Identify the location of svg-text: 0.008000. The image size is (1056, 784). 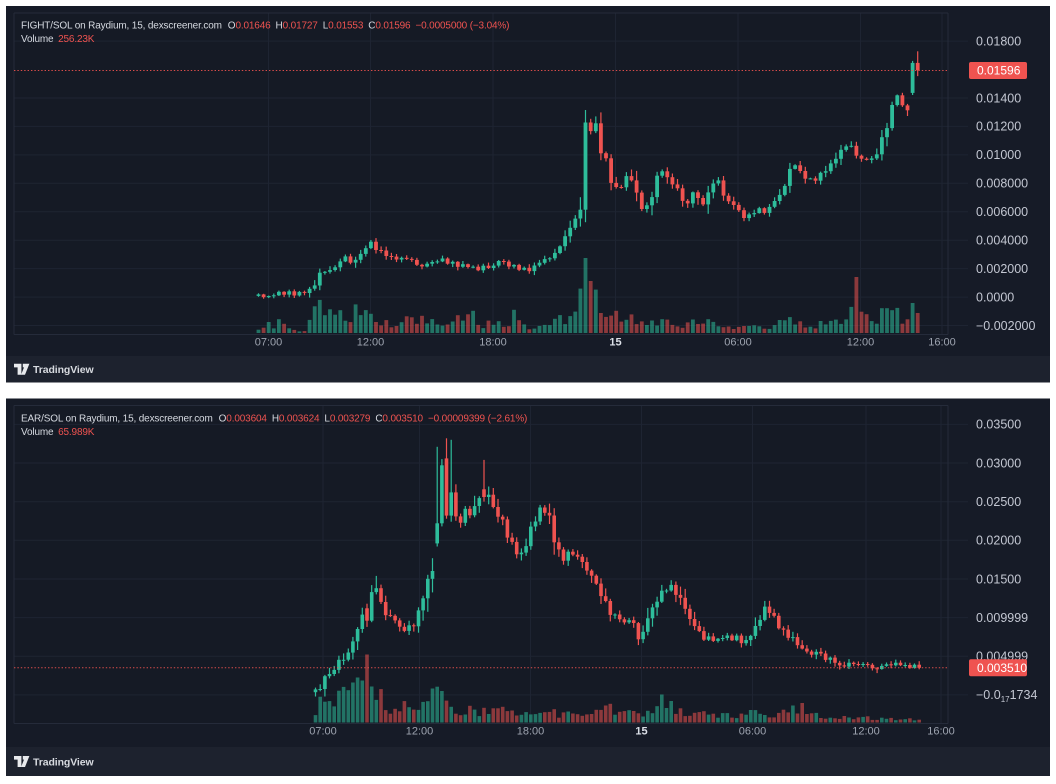
(1002, 184).